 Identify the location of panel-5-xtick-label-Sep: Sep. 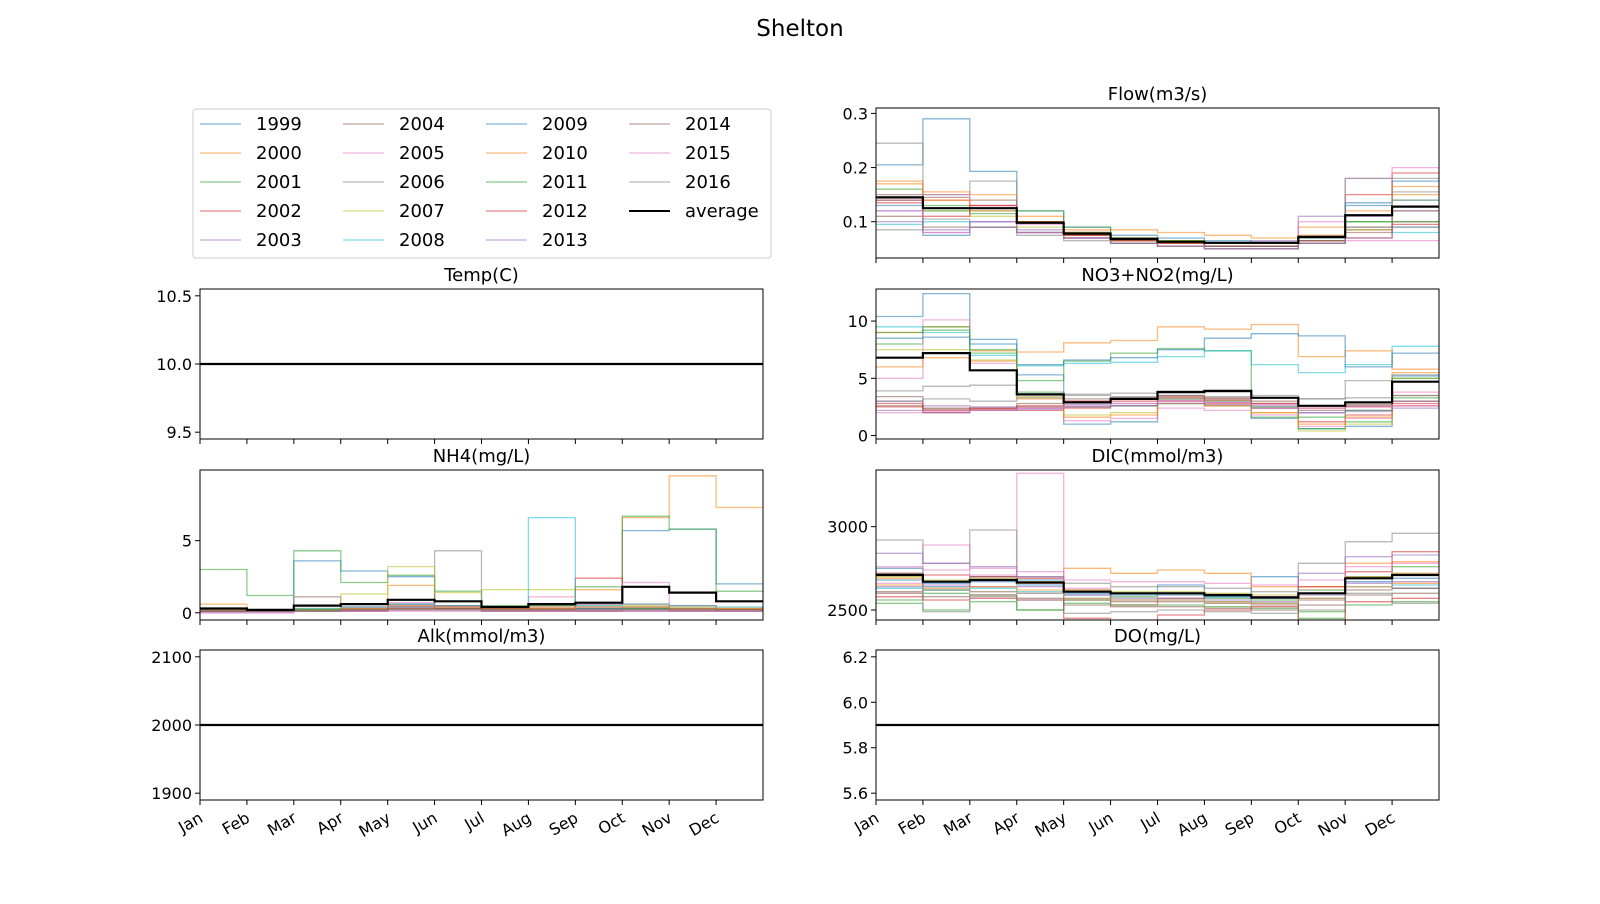
(564, 824).